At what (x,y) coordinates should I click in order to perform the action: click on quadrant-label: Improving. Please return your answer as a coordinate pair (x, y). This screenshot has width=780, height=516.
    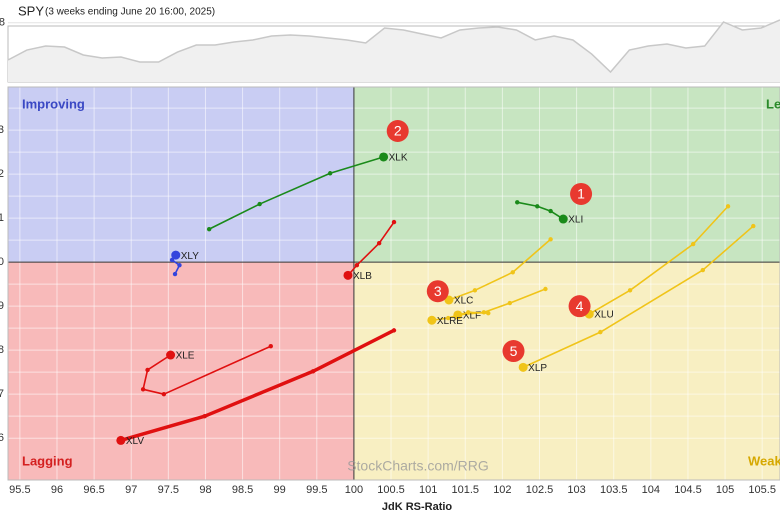
    Looking at the image, I should click on (53, 103).